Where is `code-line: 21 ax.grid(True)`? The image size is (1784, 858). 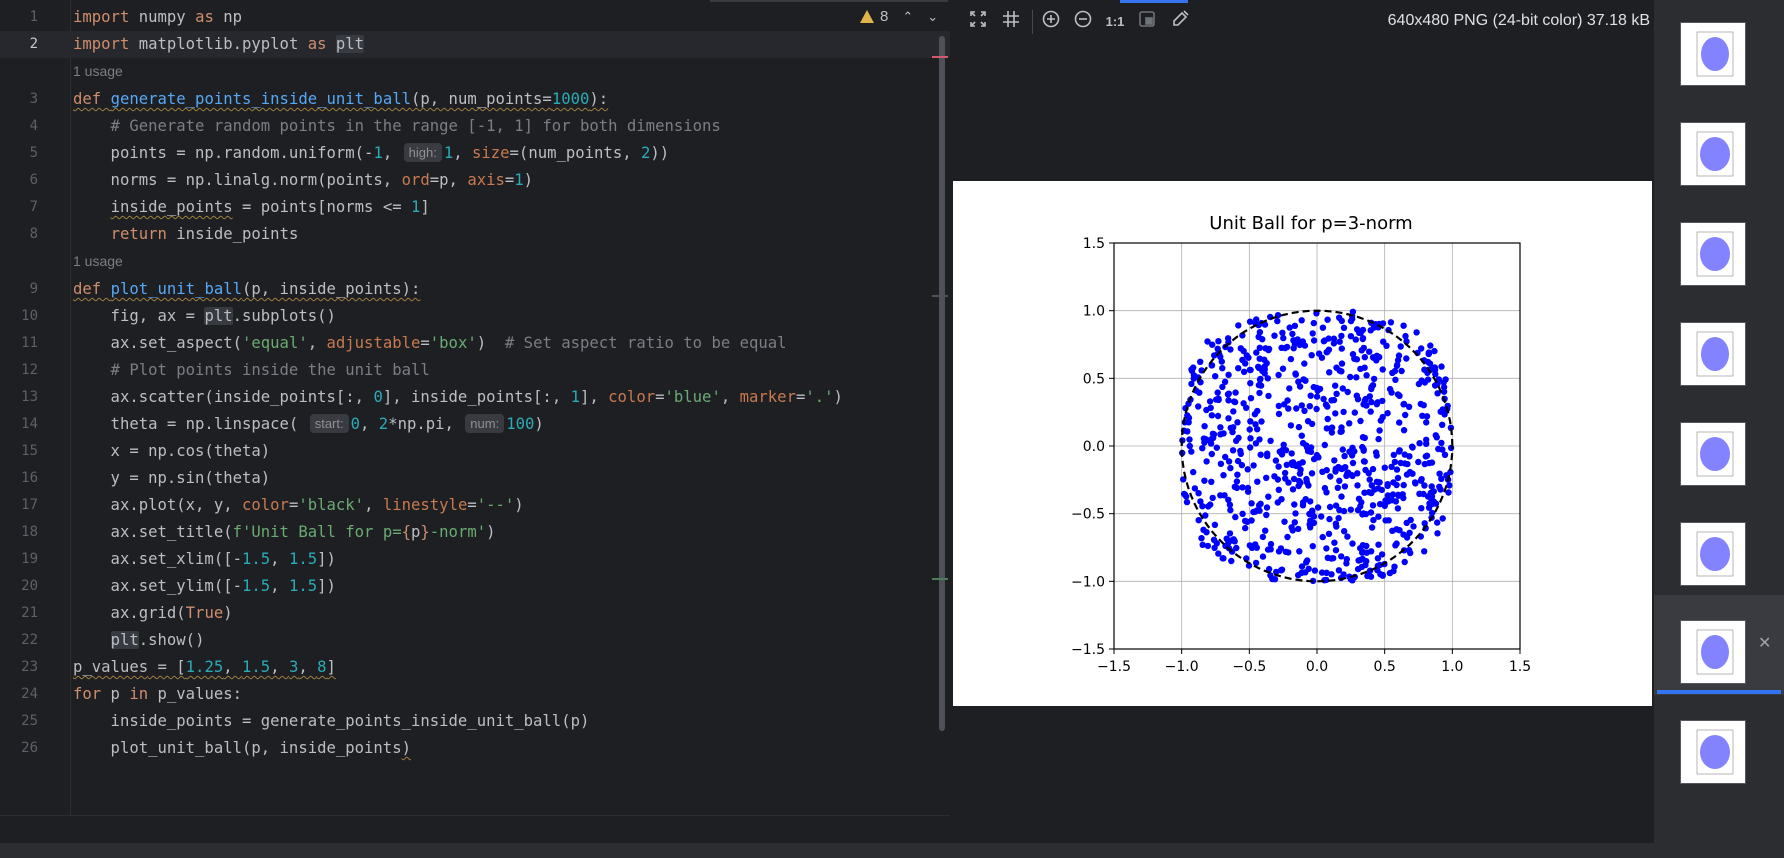 code-line: 21 ax.grid(True) is located at coordinates (475, 613).